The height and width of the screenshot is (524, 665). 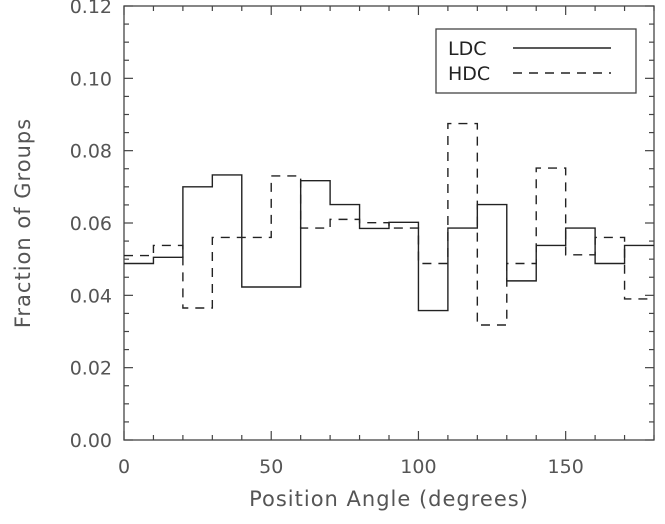 I want to click on x-axis-title: Position Angle (degrees), so click(x=389, y=499).